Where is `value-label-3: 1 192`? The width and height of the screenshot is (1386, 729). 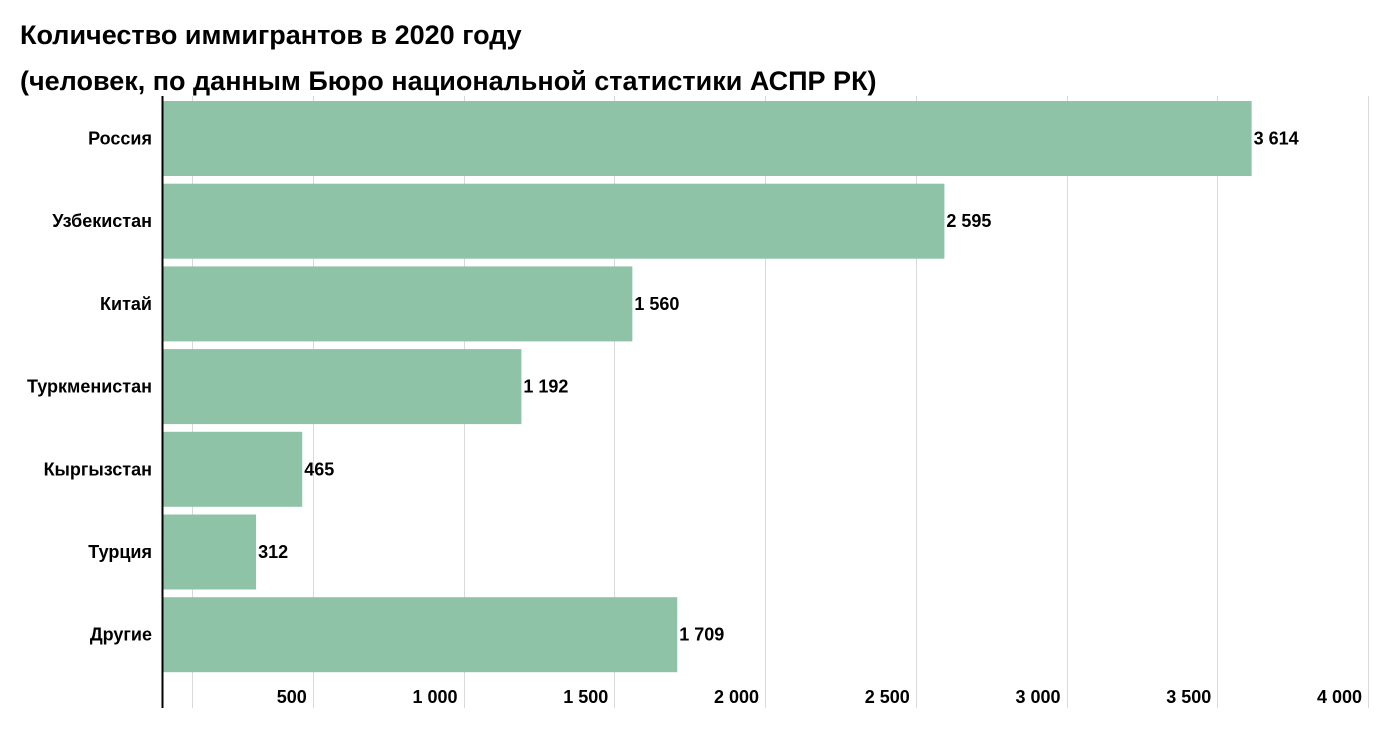
value-label-3: 1 192 is located at coordinates (545, 387).